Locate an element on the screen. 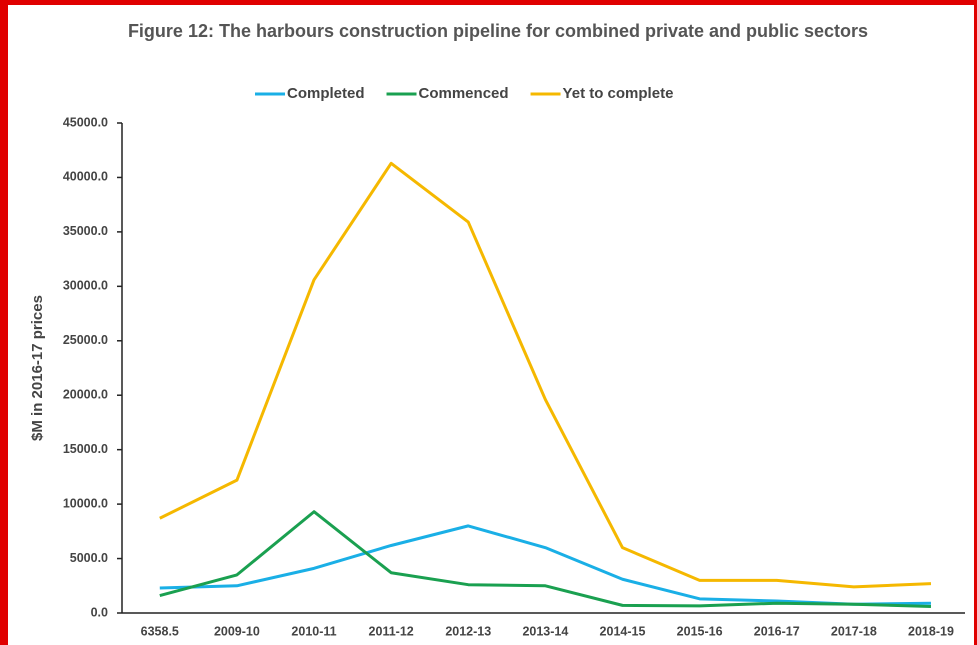 Image resolution: width=977 pixels, height=645 pixels. legend-label: Completed is located at coordinates (326, 93).